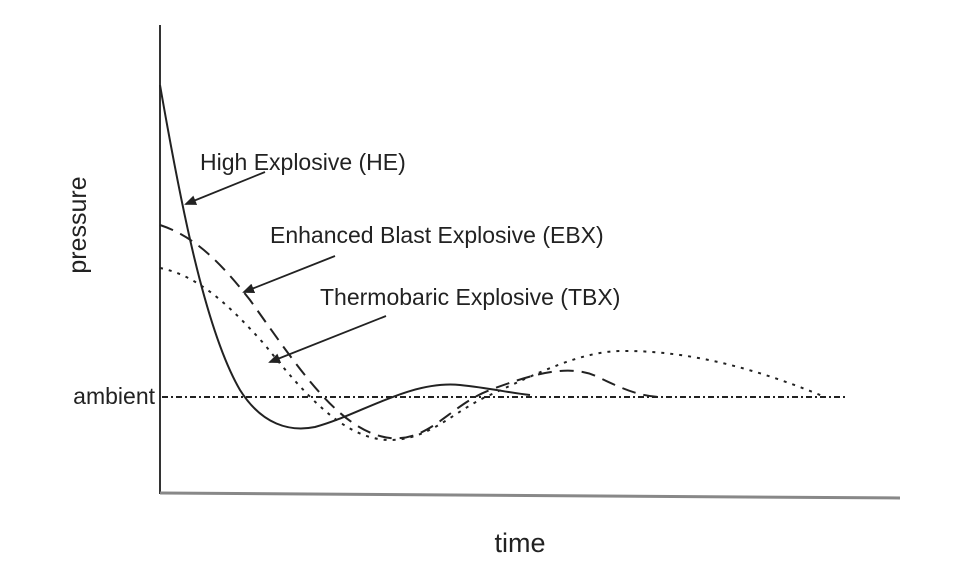  Describe the element at coordinates (437, 235) in the screenshot. I see `ebx-label: Enhanced Blast Explosive (EBX)` at that location.